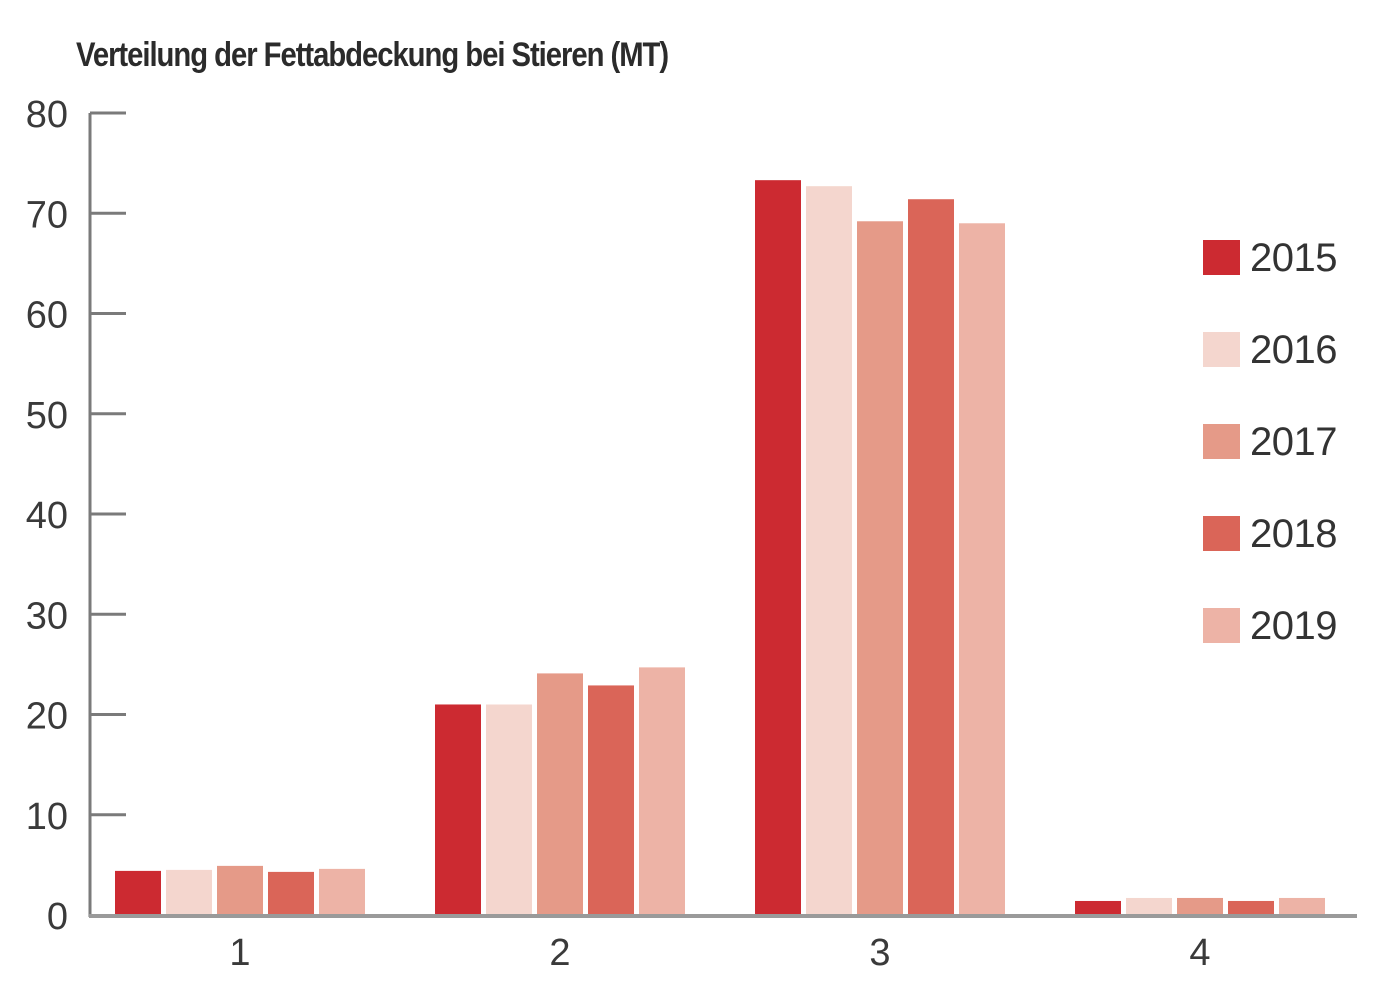 The height and width of the screenshot is (981, 1400). Describe the element at coordinates (559, 953) in the screenshot. I see `x-tick-label: 2` at that location.